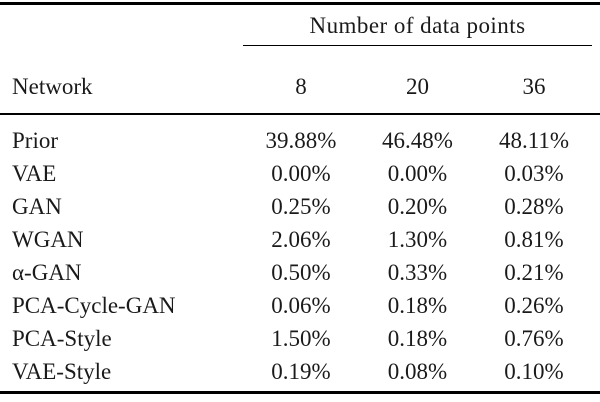 This screenshot has width=600, height=402. I want to click on span-header: Number of data points, so click(418, 29).